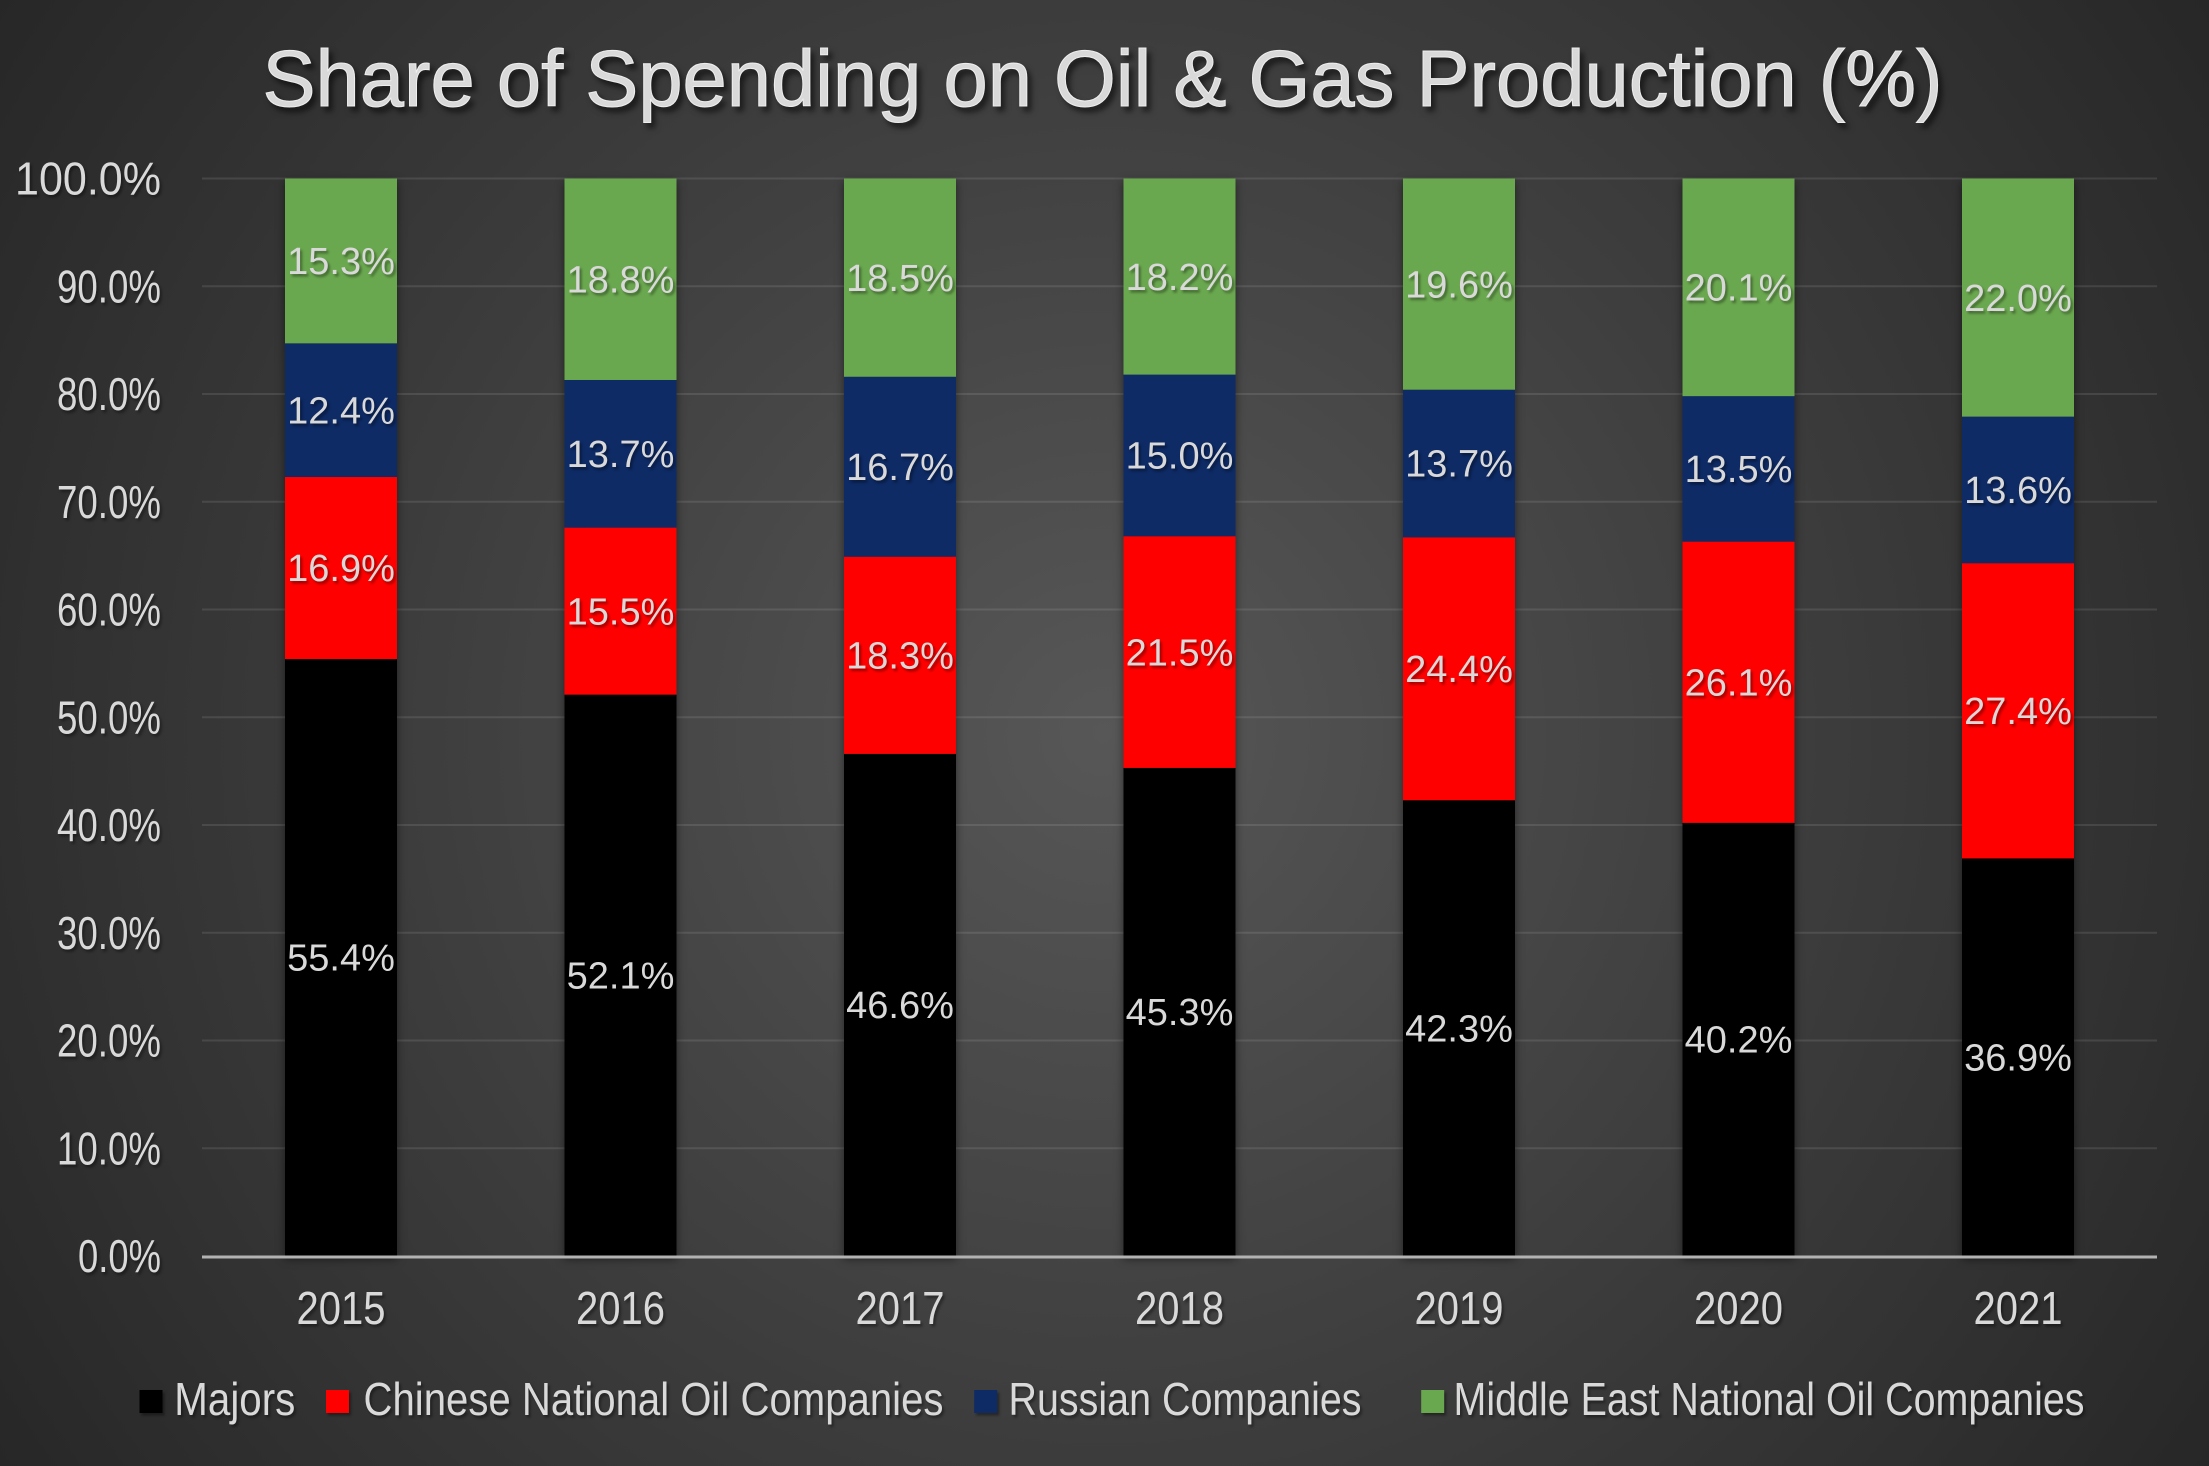 This screenshot has height=1466, width=2209. Describe the element at coordinates (109, 933) in the screenshot. I see `svg-text: 30.0%` at that location.